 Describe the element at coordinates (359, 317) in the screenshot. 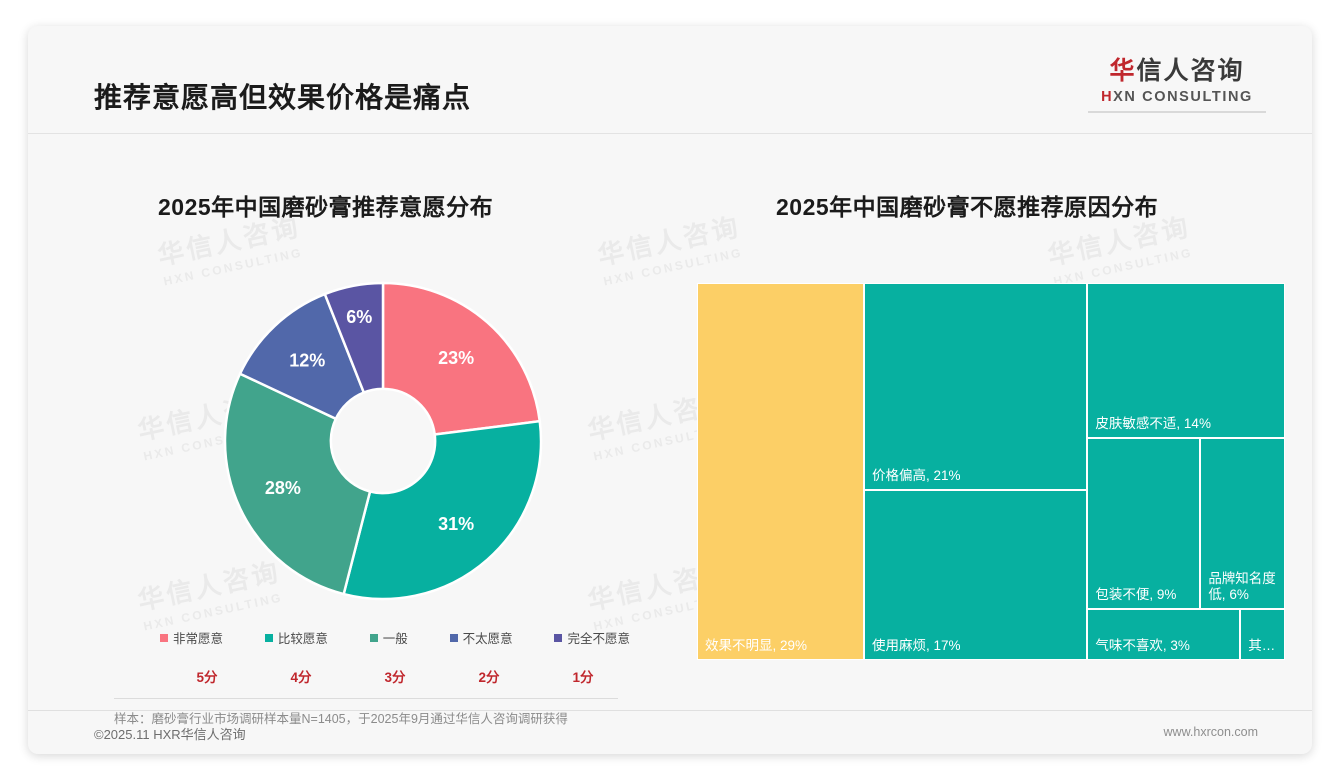

I see `donut-slice-label: 6%` at that location.